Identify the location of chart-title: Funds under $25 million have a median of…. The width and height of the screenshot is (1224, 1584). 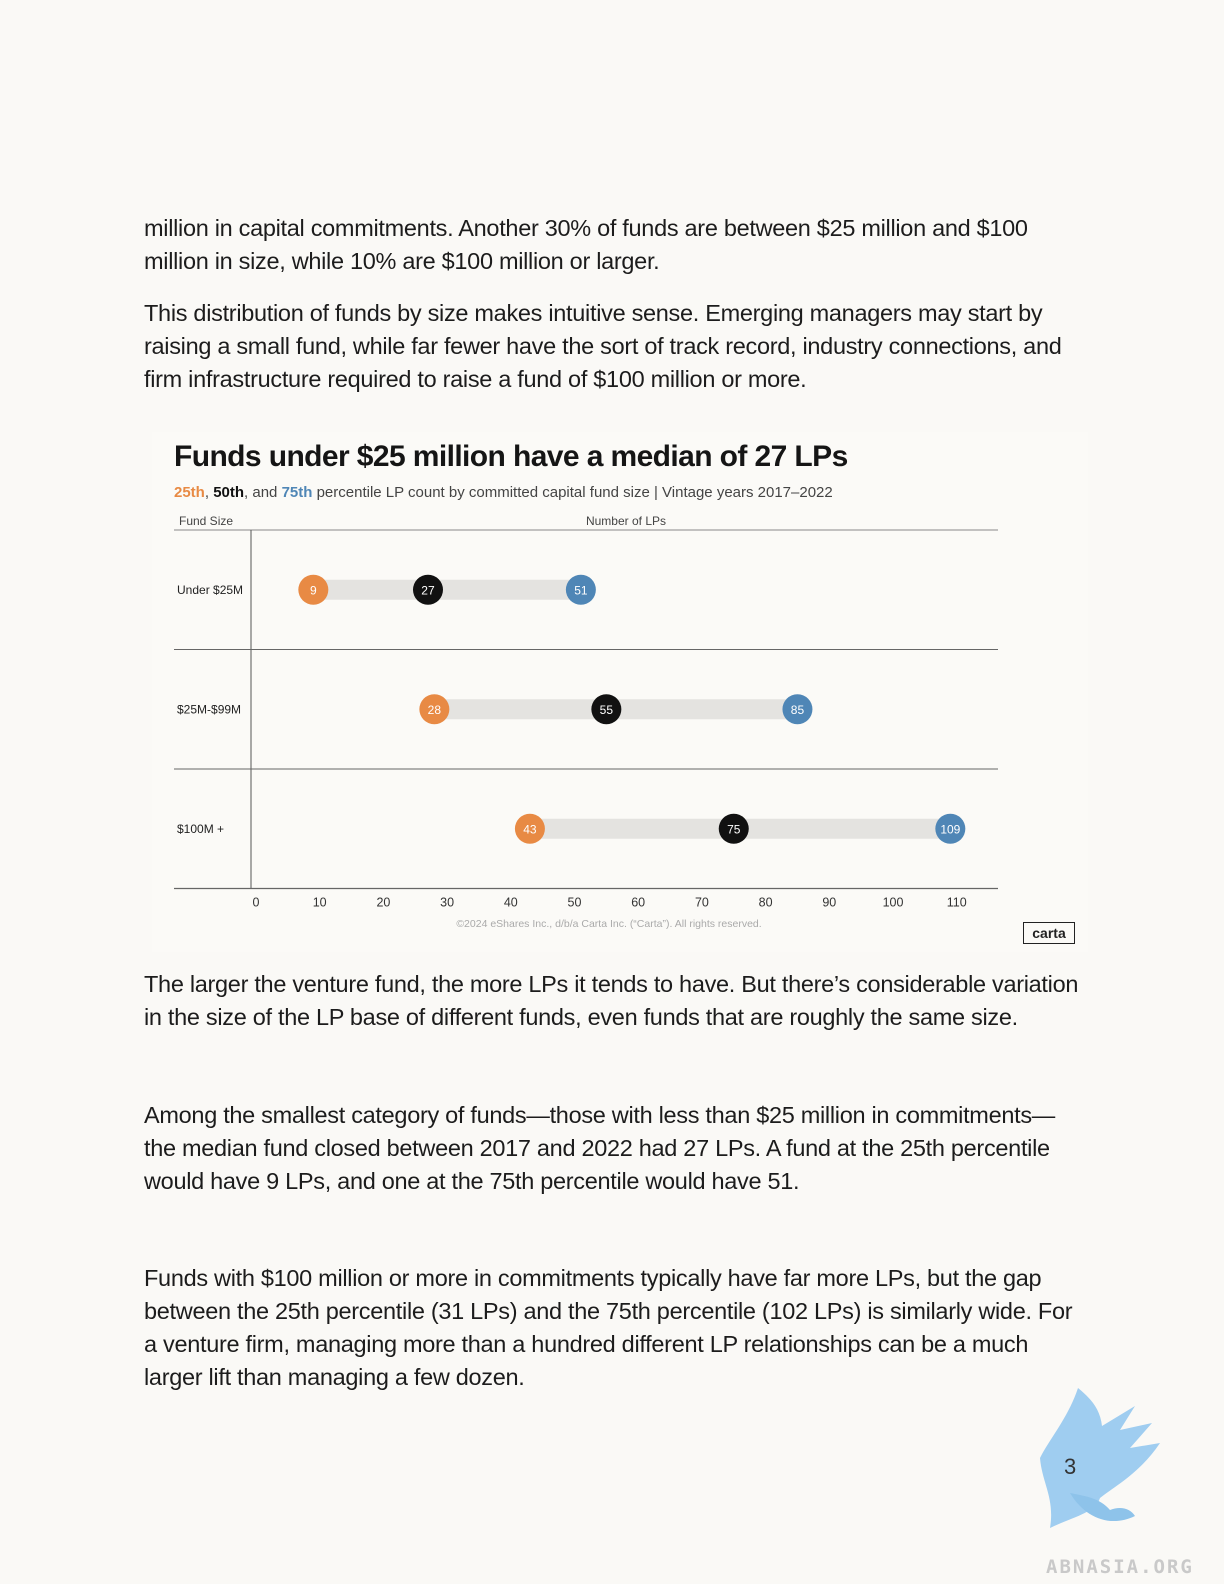
(511, 456).